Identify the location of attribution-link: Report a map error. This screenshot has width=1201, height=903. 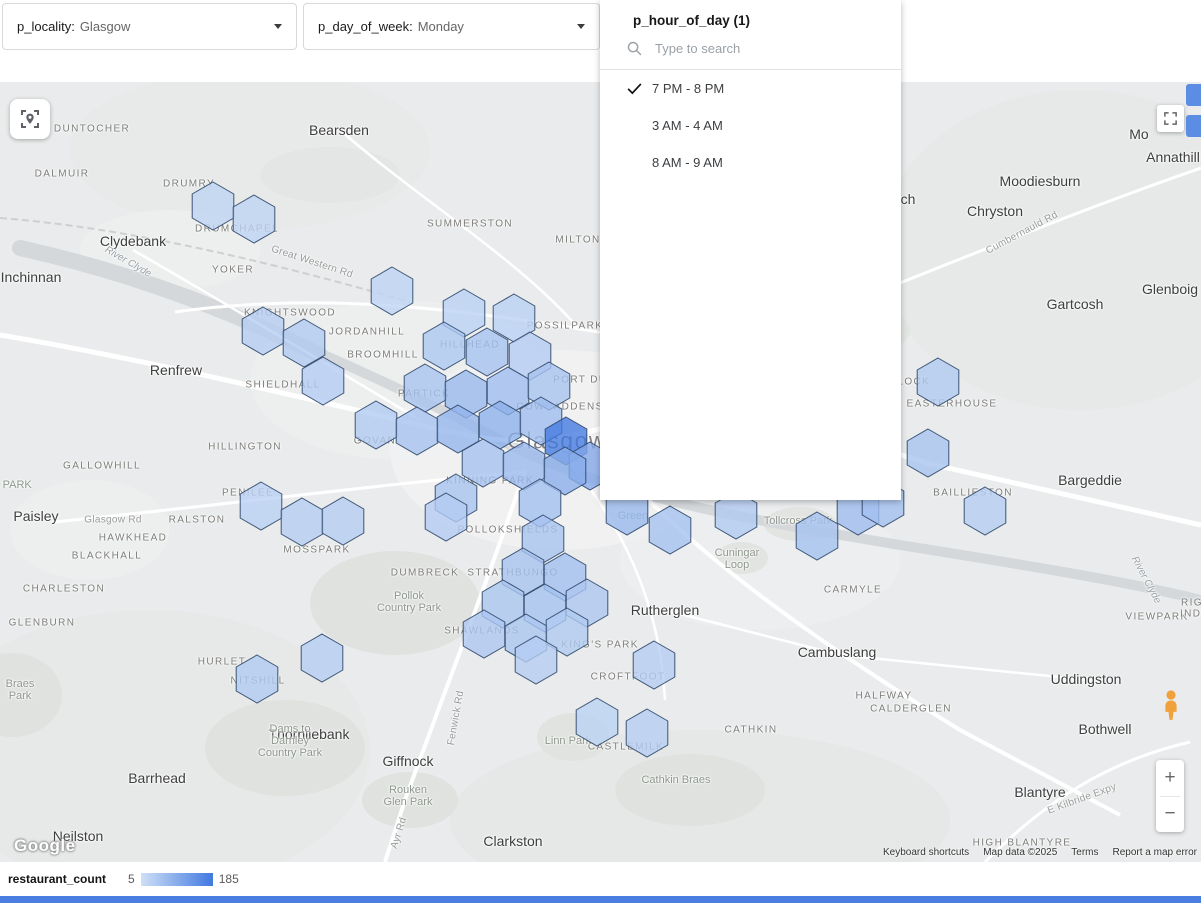
(1154, 852).